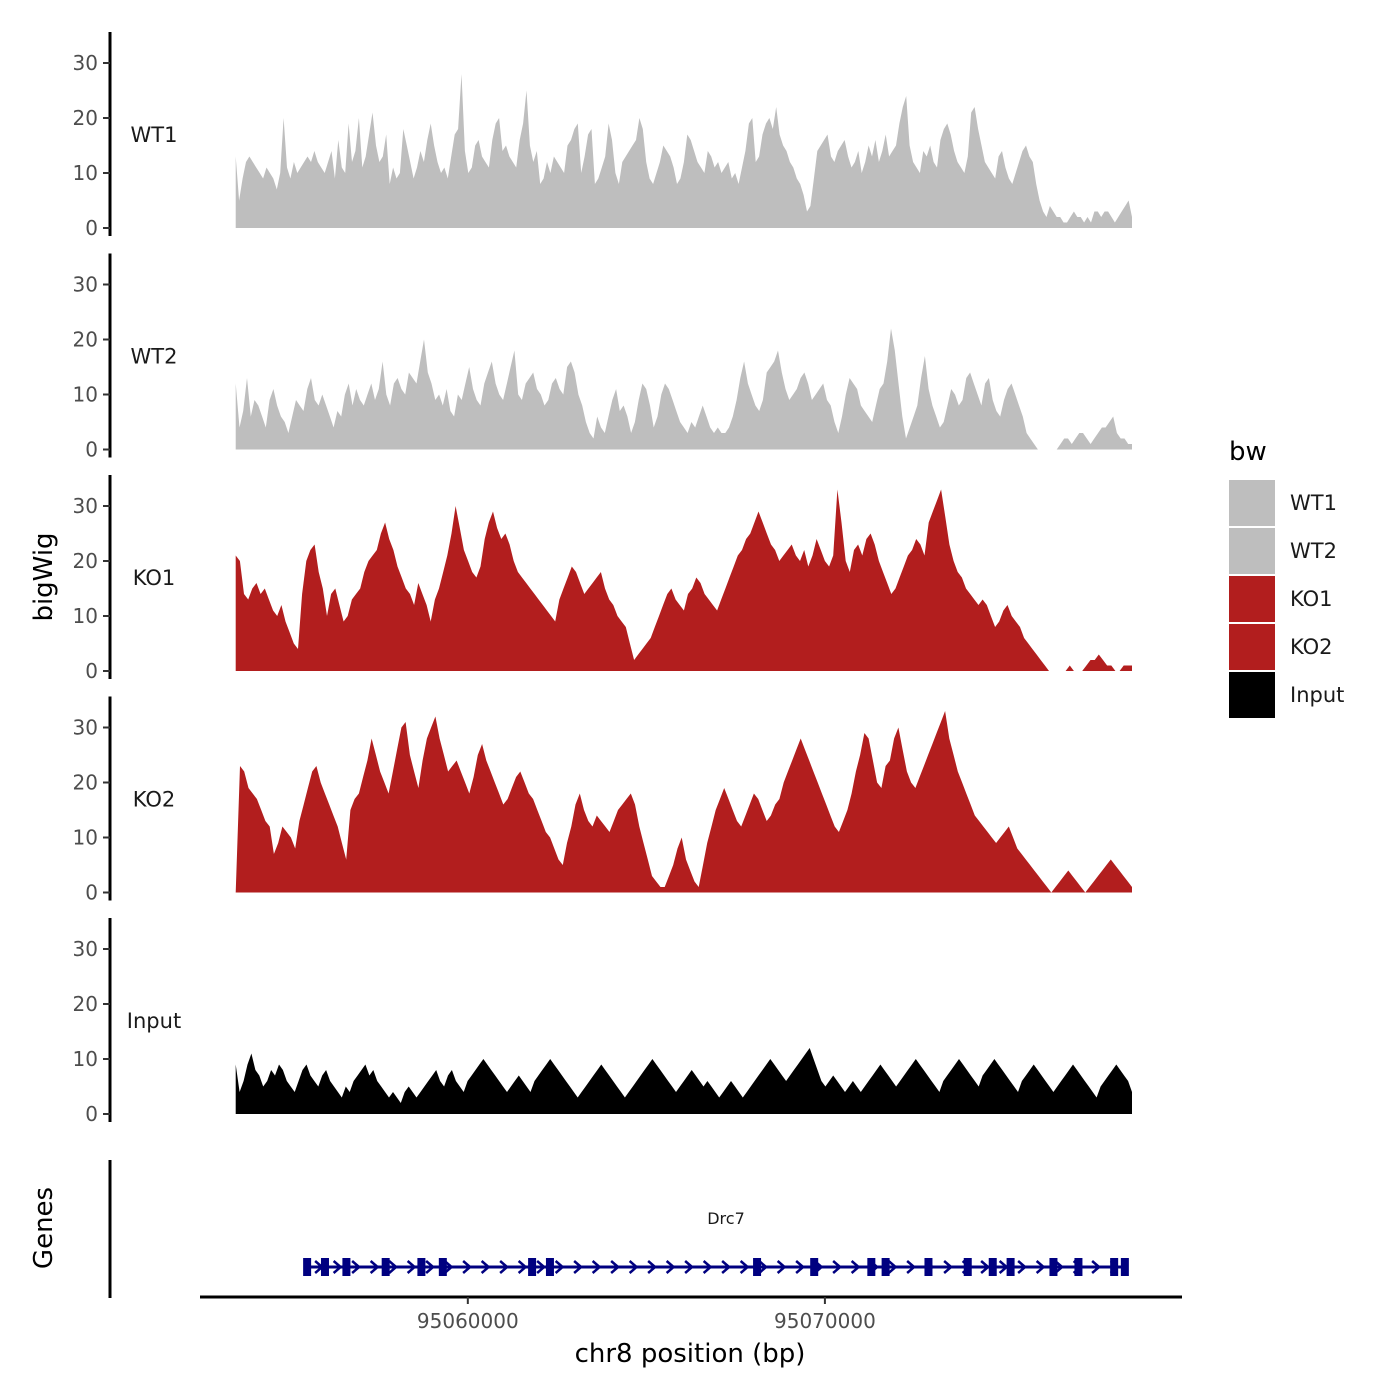 This screenshot has width=1400, height=1400. Describe the element at coordinates (690, 1354) in the screenshot. I see `x-axis-title: chr8 position (bp)` at that location.